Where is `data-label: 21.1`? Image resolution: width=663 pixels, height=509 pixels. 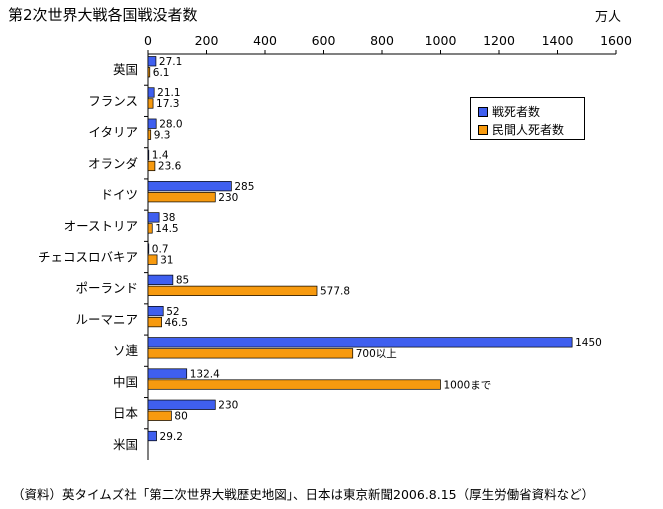 data-label: 21.1 is located at coordinates (168, 93).